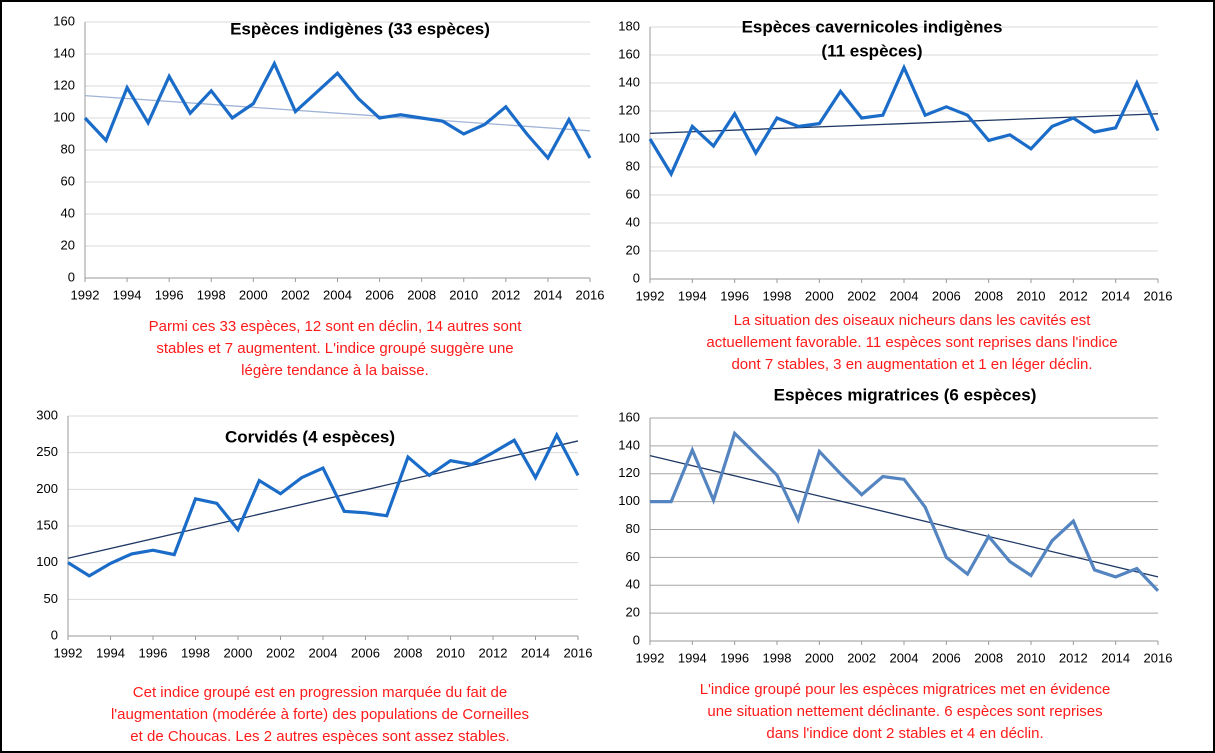 The width and height of the screenshot is (1215, 753). What do you see at coordinates (905, 394) in the screenshot?
I see `chart-title: Espèces migratrices (6 espèces)` at bounding box center [905, 394].